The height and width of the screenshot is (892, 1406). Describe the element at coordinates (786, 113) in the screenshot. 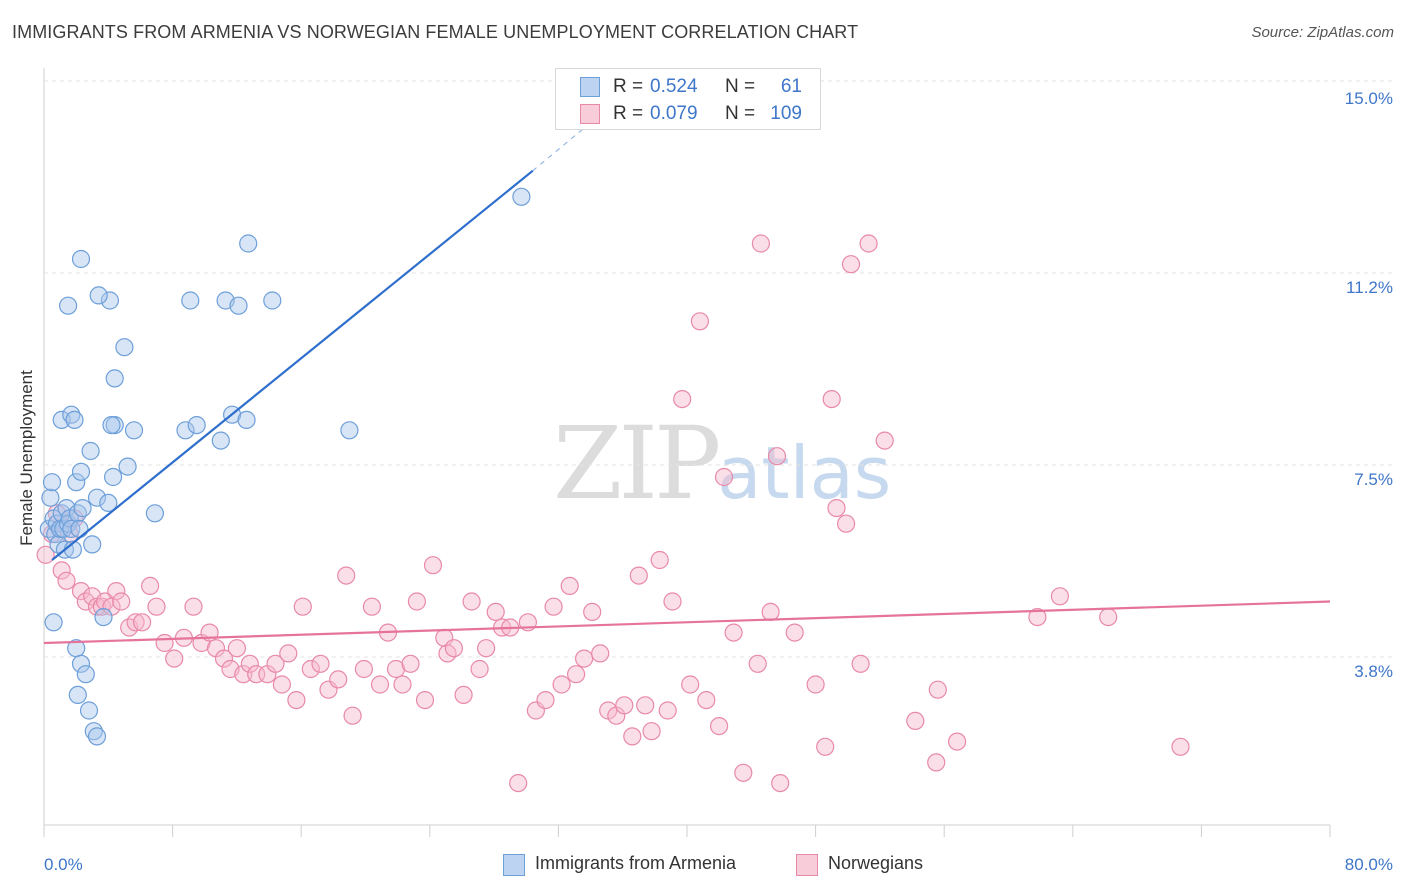

I see `norwegians-n-value: 109` at that location.